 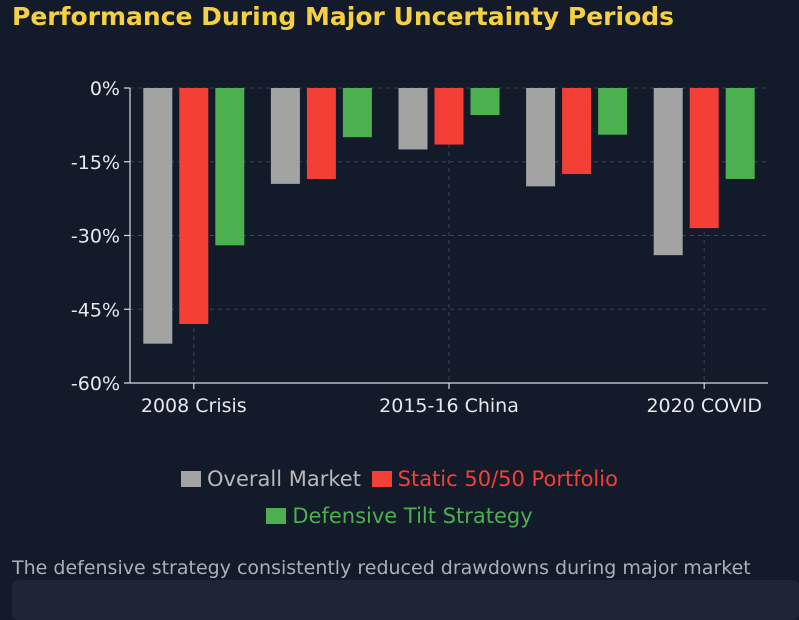 I want to click on legend-row-2: Defensive Tilt Strategy, so click(x=399, y=516).